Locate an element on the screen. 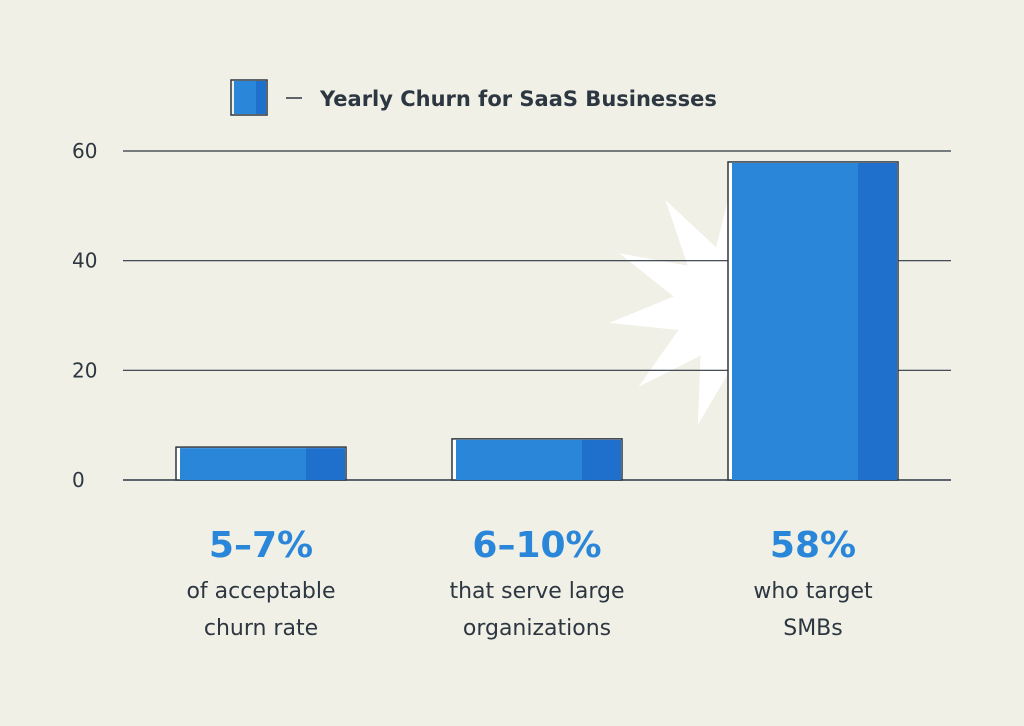  y-tick-label: 0 is located at coordinates (78, 480).